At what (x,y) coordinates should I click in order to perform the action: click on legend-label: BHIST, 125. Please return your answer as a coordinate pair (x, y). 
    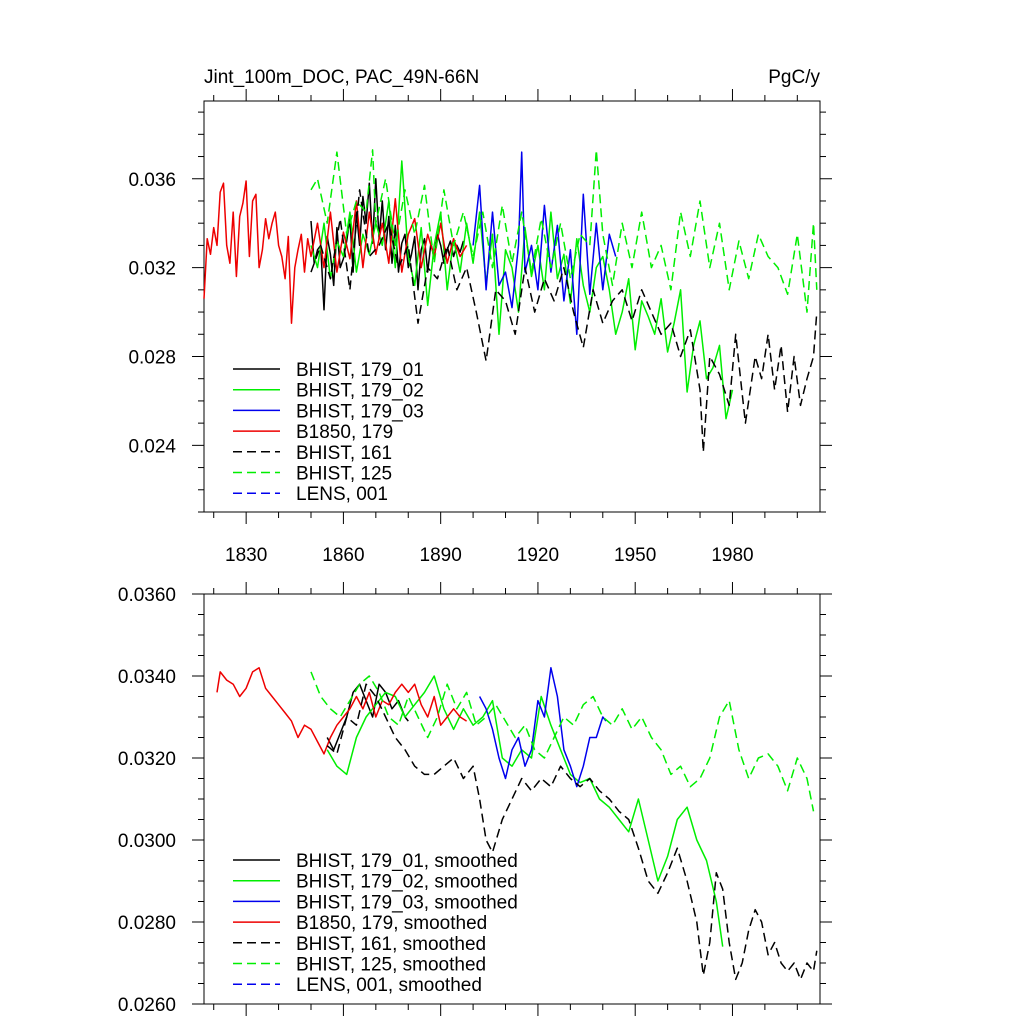
    Looking at the image, I should click on (344, 474).